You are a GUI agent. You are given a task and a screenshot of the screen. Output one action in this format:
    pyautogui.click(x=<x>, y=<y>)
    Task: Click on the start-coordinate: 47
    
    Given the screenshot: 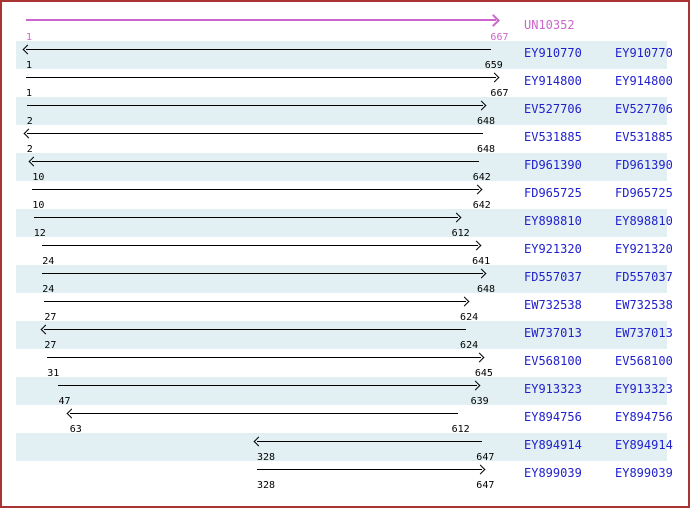 What is the action you would take?
    pyautogui.click(x=64, y=401)
    